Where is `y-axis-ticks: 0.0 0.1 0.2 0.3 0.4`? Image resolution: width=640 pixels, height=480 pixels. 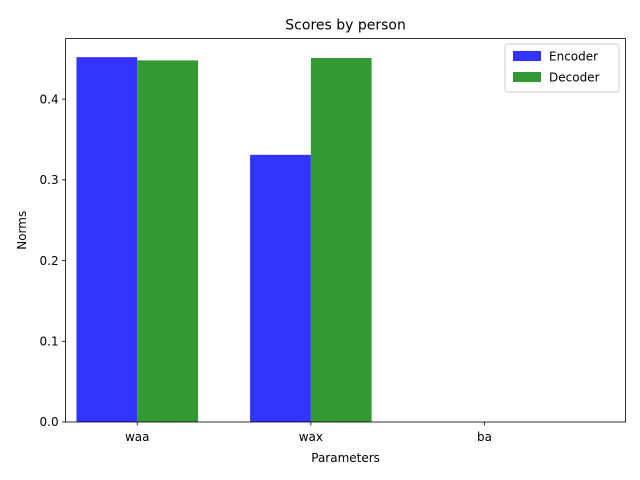 y-axis-ticks: 0.0 0.1 0.2 0.3 0.4 is located at coordinates (53, 260).